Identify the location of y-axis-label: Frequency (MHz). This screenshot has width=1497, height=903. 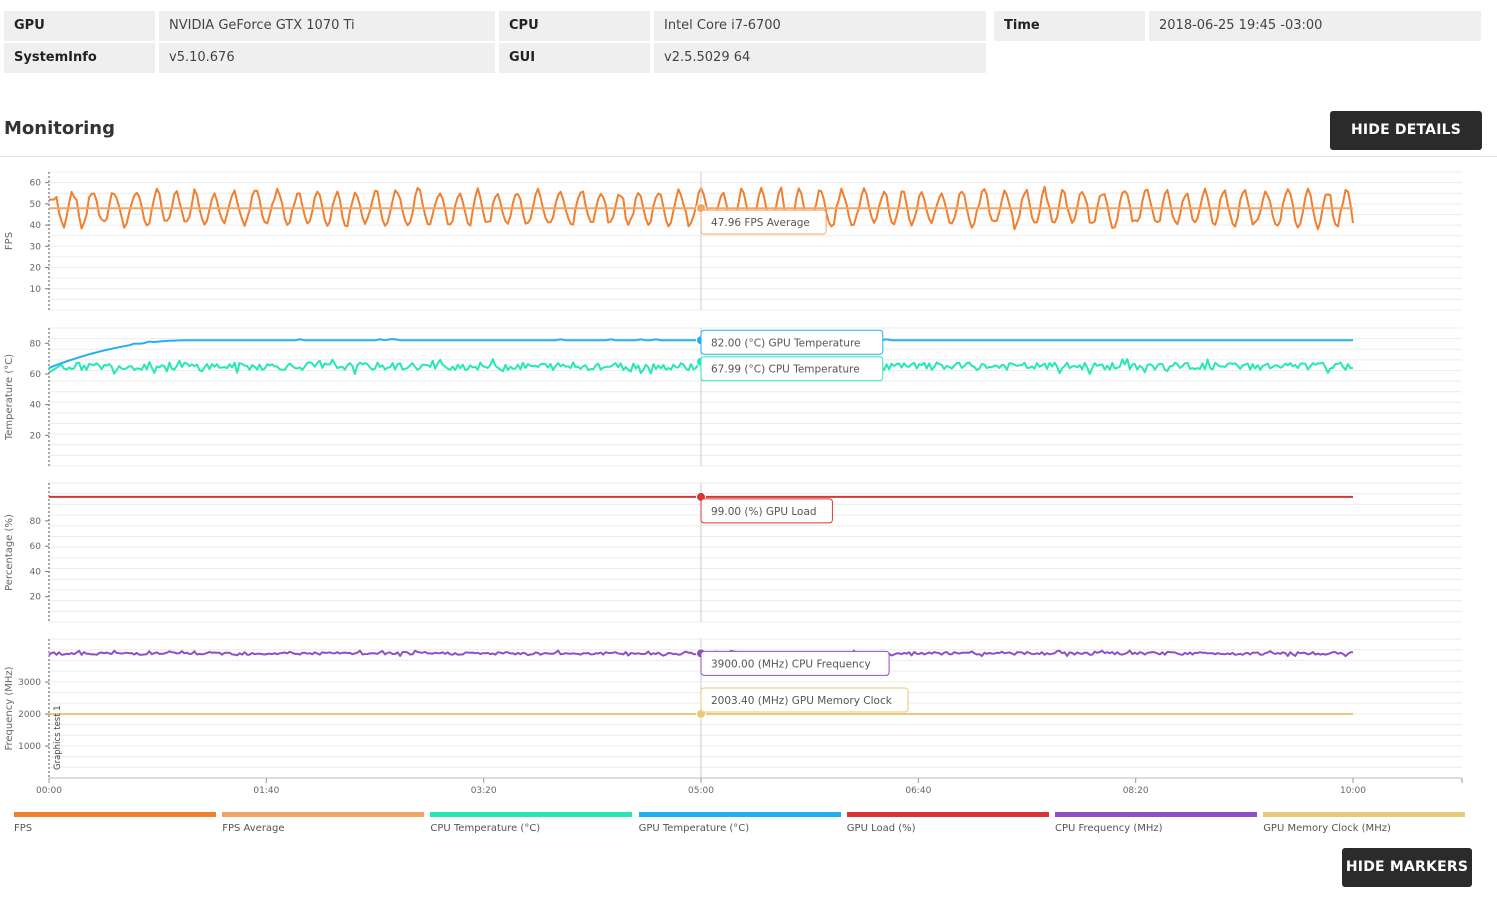
(9, 708).